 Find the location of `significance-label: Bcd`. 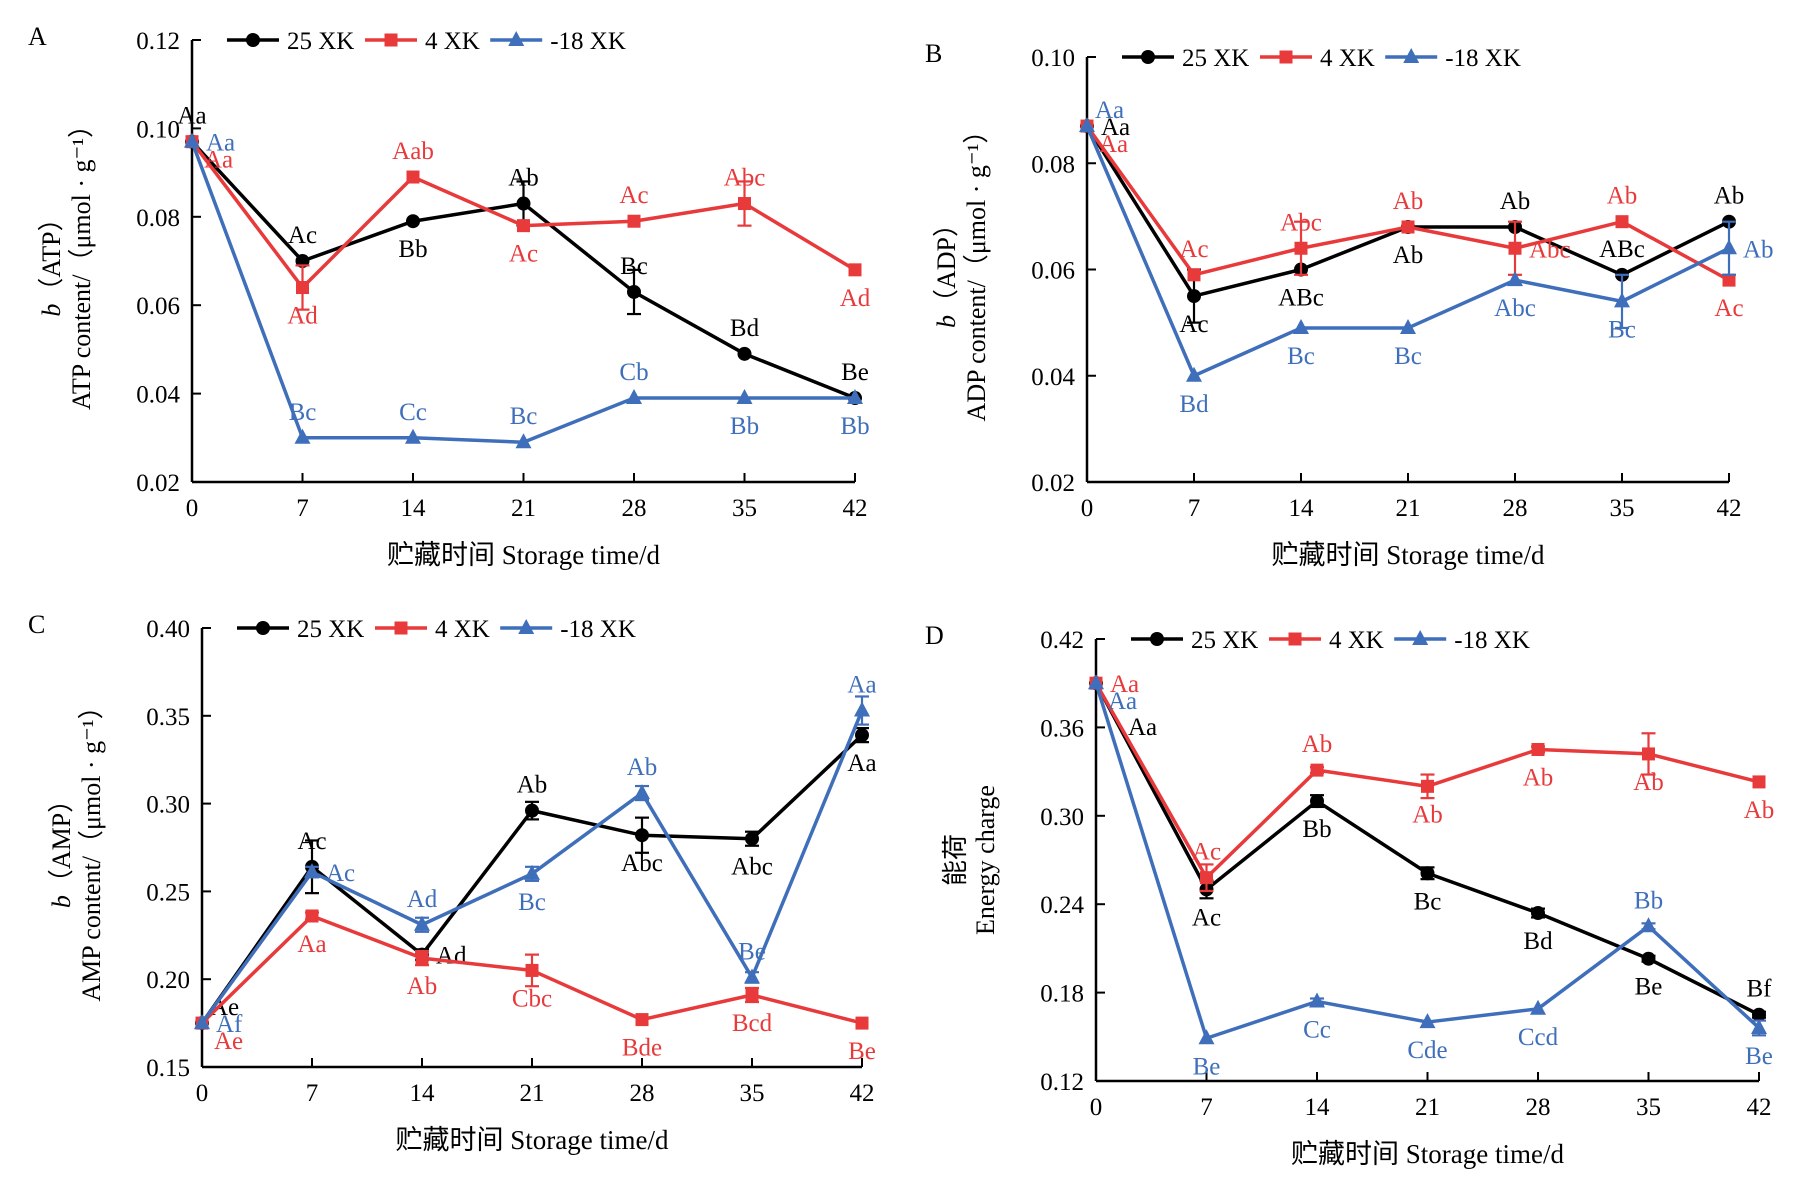

significance-label: Bcd is located at coordinates (752, 1023).